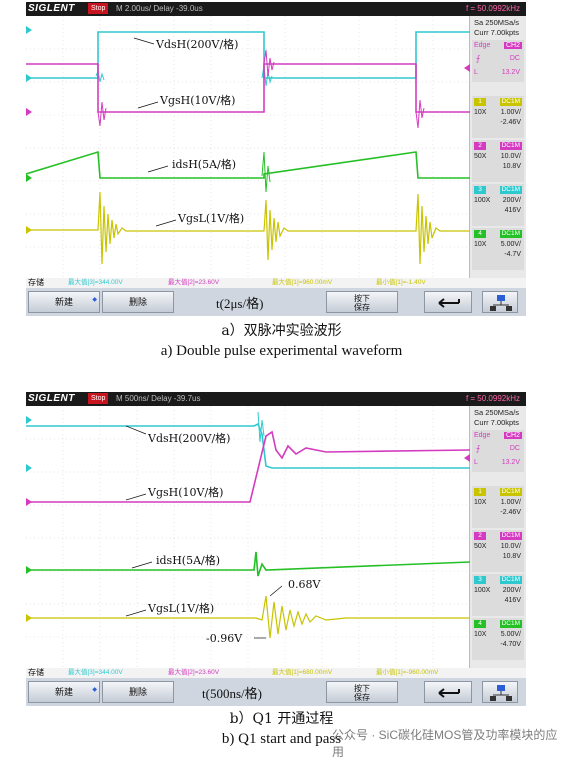 The image size is (563, 760). What do you see at coordinates (497, 22) in the screenshot?
I see `sample-rate: Sa 250MSa/s` at bounding box center [497, 22].